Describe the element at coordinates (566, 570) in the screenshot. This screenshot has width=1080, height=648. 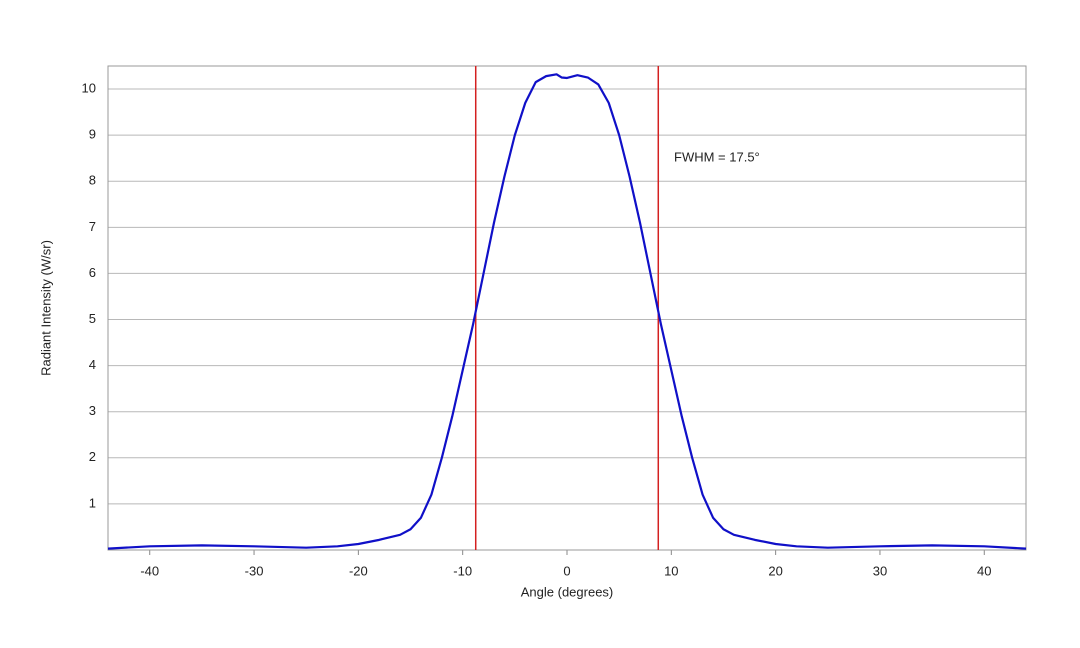
I see `x-tick-label: 0` at that location.